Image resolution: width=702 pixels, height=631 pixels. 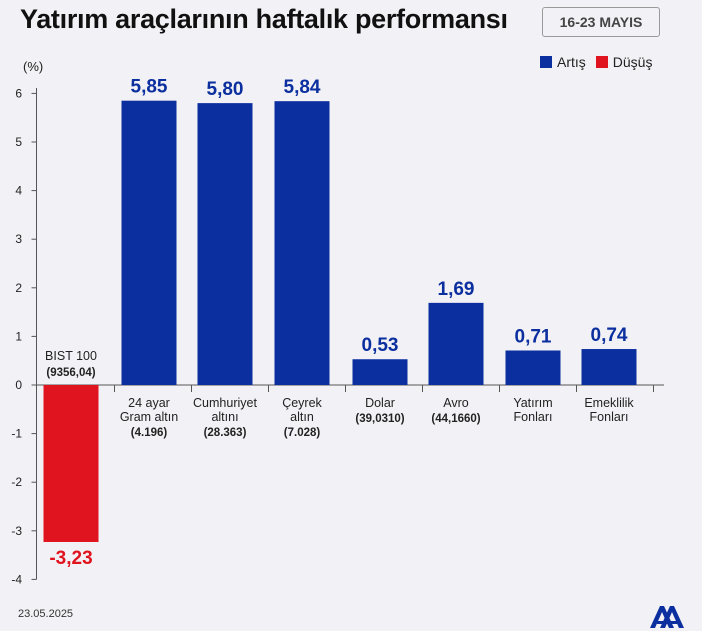 I want to click on category-label: Avro, so click(x=456, y=403).